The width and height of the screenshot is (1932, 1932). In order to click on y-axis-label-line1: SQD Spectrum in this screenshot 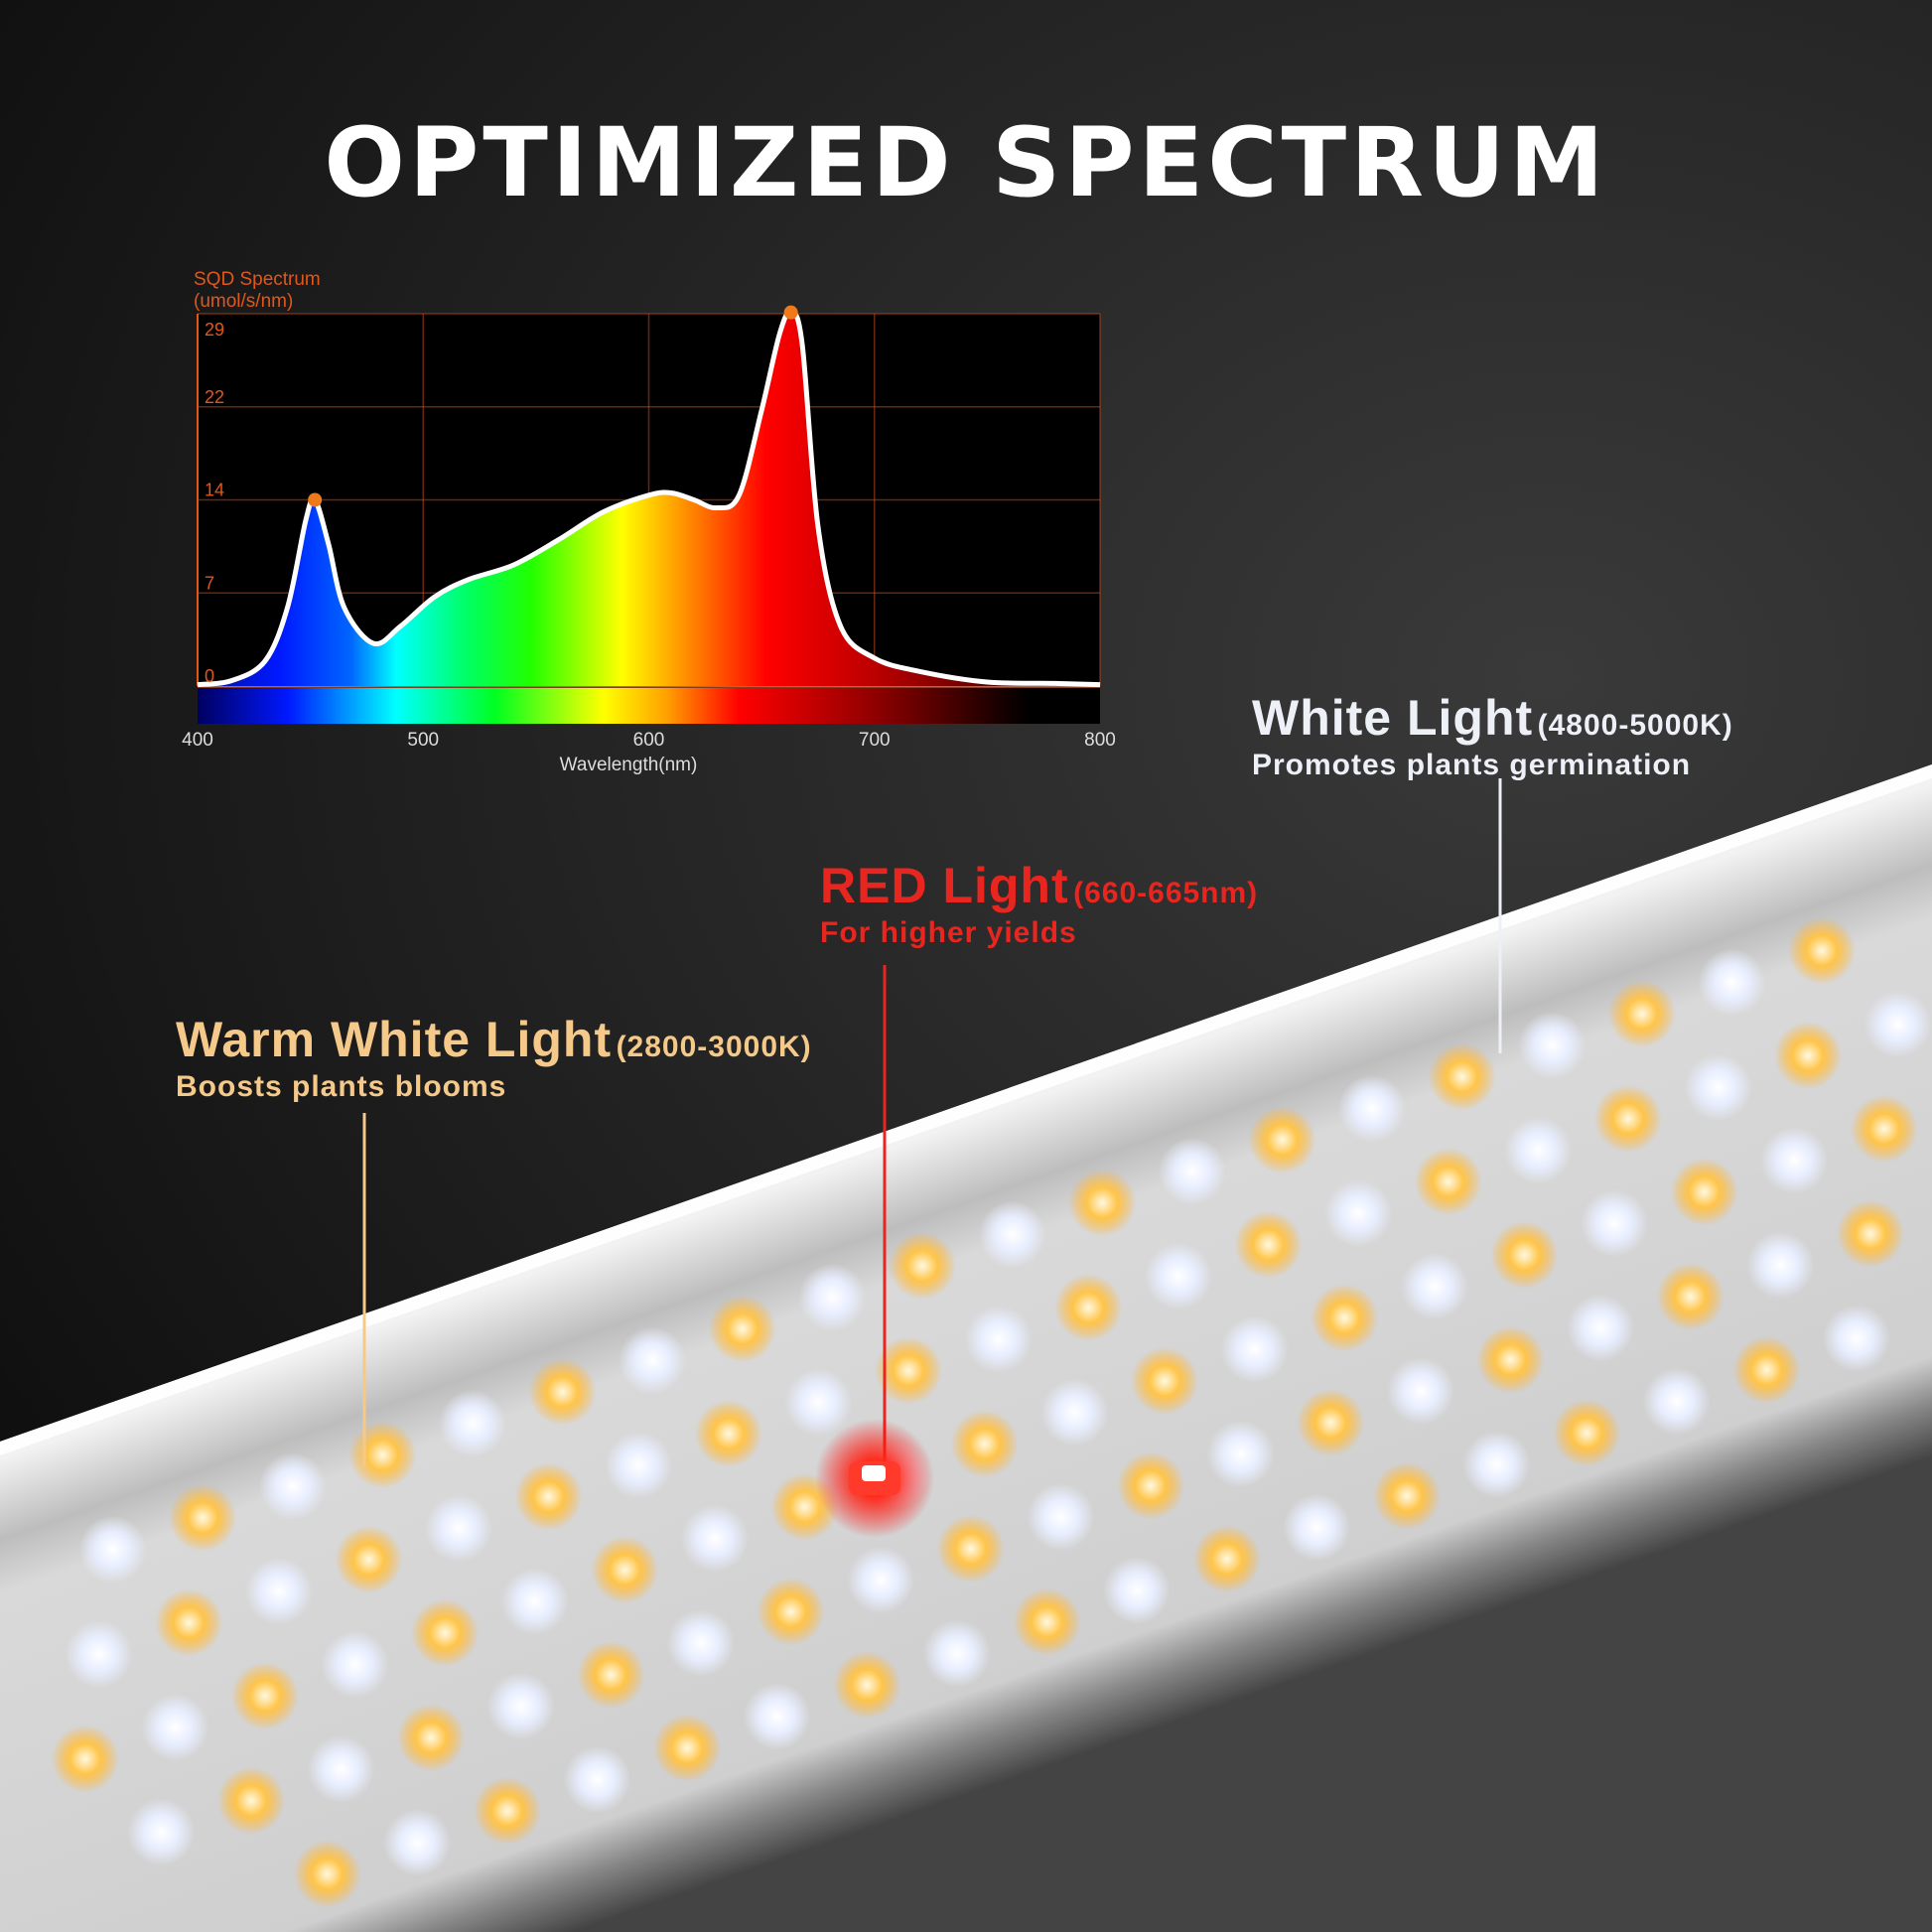, I will do `click(257, 279)`.